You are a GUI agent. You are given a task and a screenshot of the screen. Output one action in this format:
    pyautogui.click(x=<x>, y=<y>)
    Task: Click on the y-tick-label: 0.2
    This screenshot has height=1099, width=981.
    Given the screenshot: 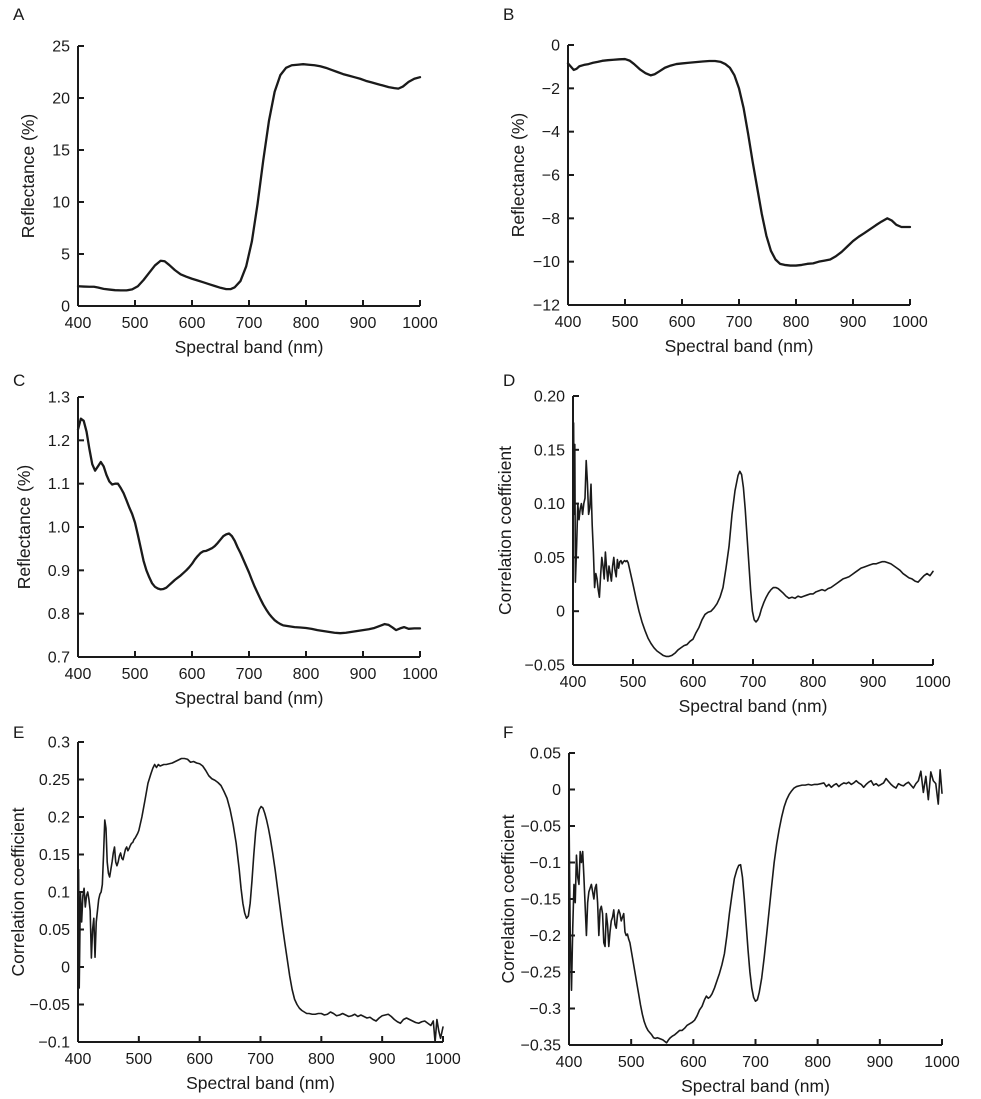 What is the action you would take?
    pyautogui.click(x=59, y=818)
    